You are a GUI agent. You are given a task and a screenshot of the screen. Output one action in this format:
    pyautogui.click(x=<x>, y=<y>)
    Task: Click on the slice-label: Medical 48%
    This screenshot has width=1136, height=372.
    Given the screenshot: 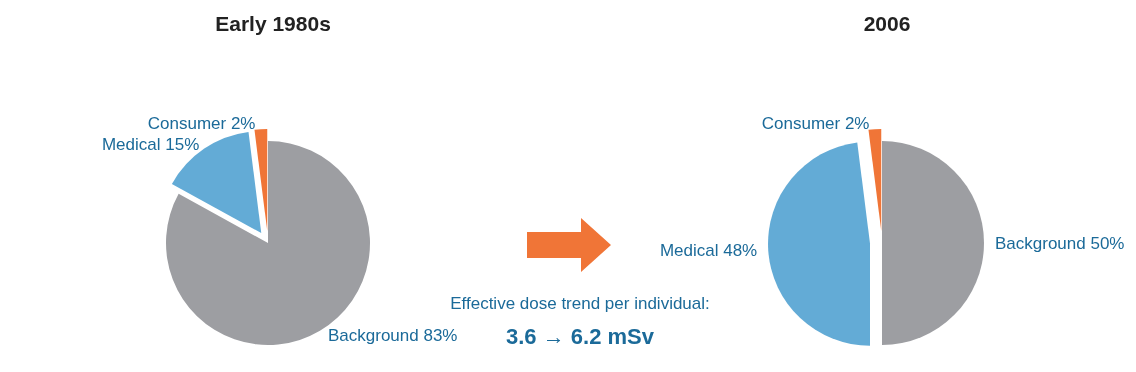 What is the action you would take?
    pyautogui.click(x=708, y=251)
    